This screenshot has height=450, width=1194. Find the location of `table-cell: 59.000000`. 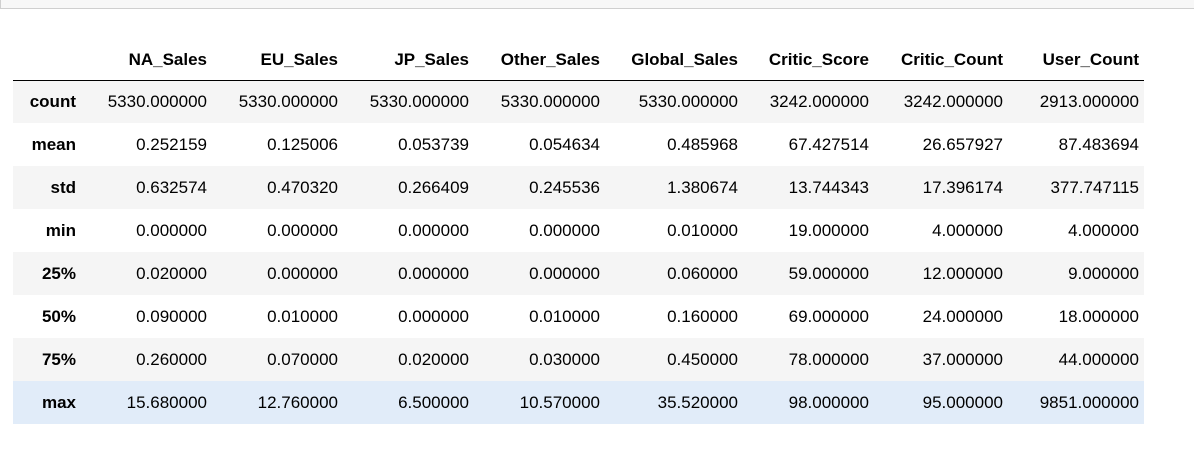

table-cell: 59.000000 is located at coordinates (828, 273).